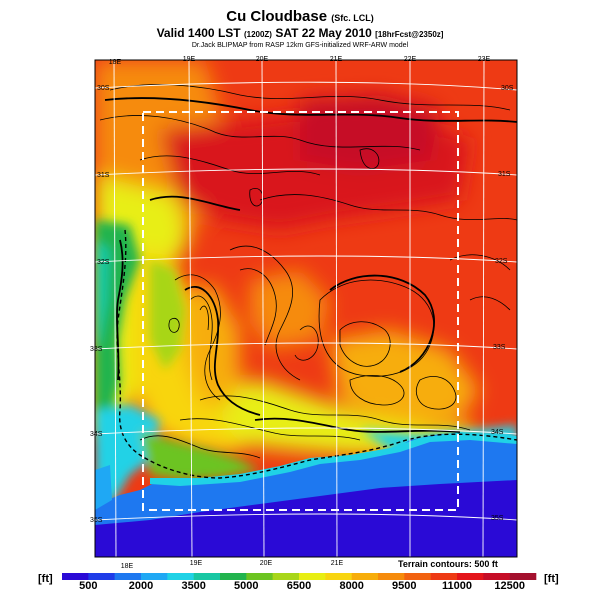 The image size is (600, 600). I want to click on lon-label-top: 18E, so click(115, 62).